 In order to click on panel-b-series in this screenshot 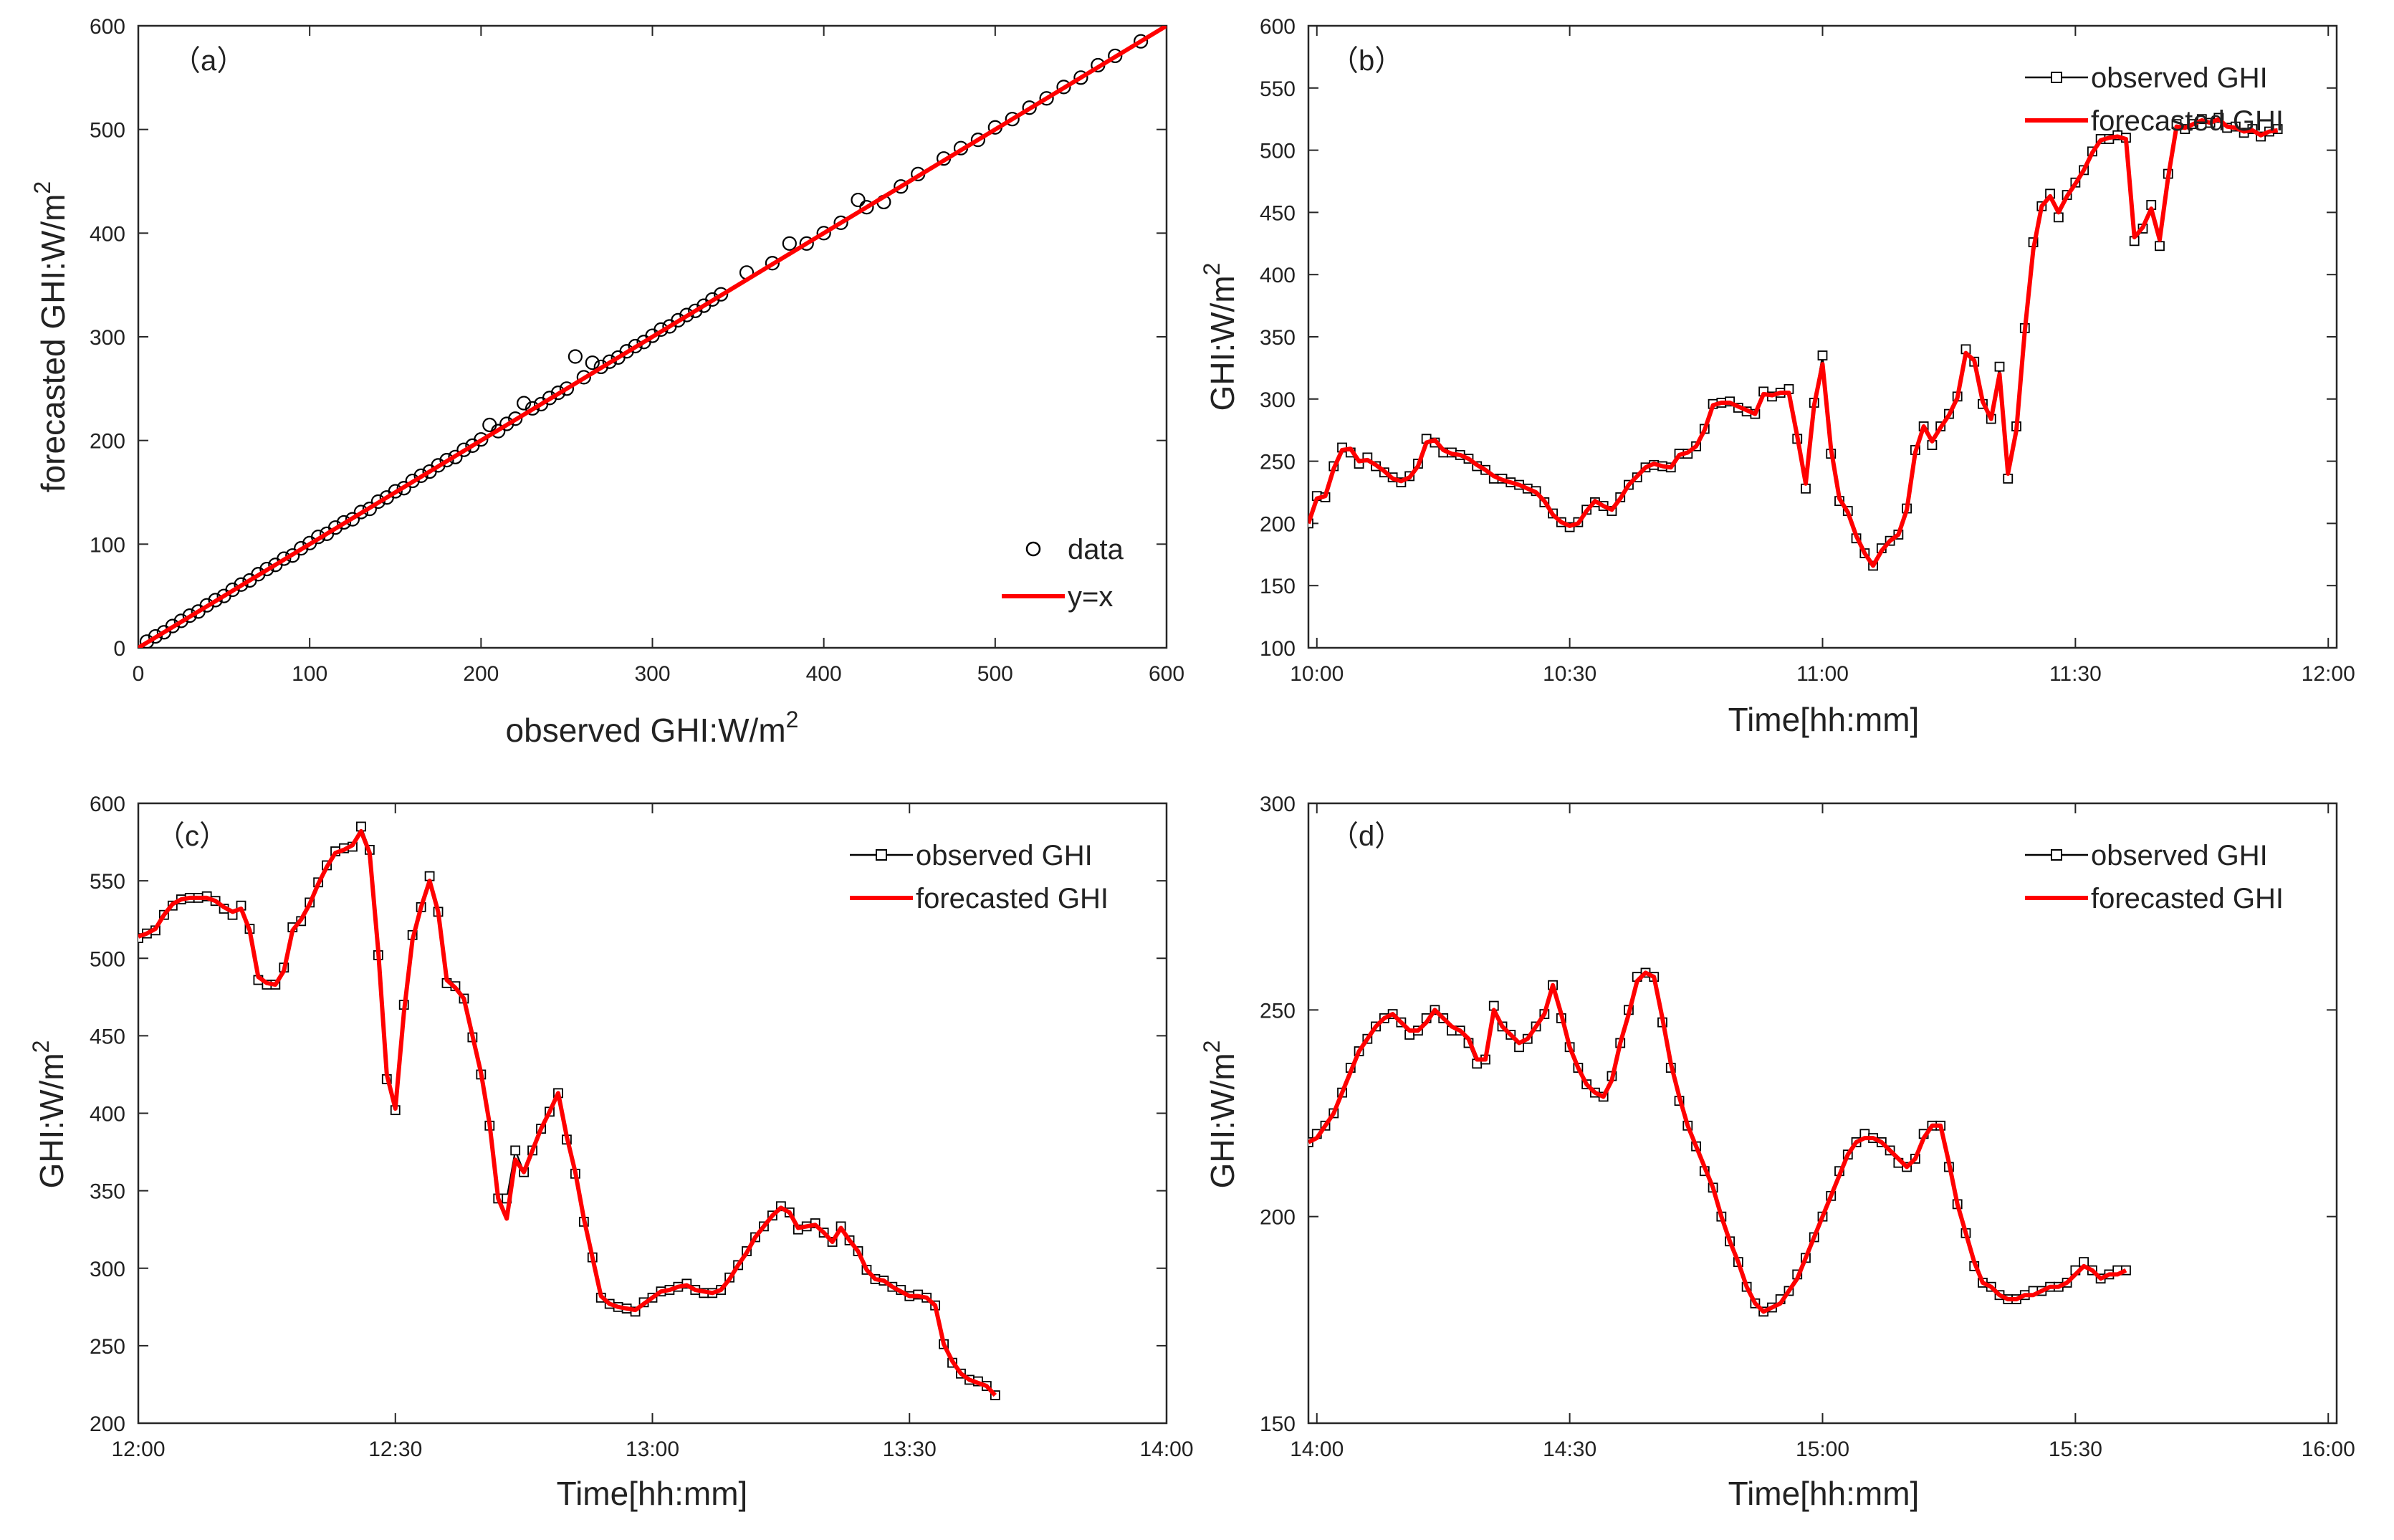, I will do `click(1795, 342)`.